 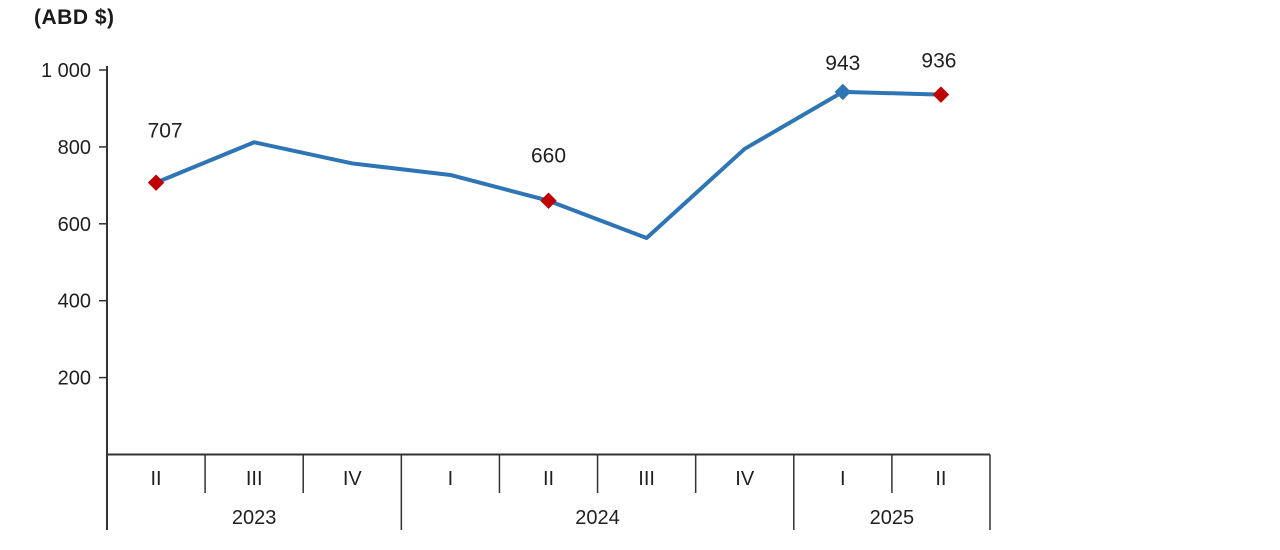 What do you see at coordinates (165, 131) in the screenshot?
I see `data-point-label: 707` at bounding box center [165, 131].